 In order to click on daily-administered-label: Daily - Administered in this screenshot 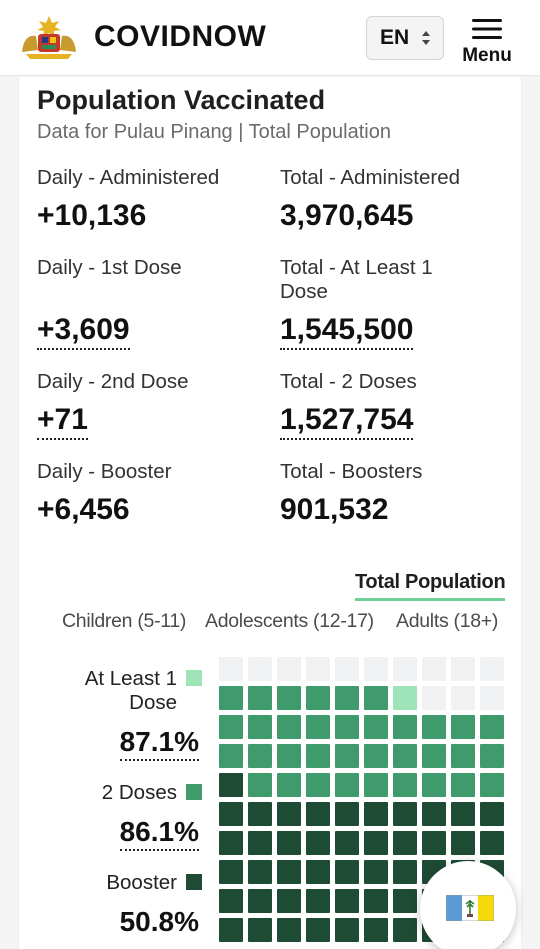, I will do `click(128, 177)`.